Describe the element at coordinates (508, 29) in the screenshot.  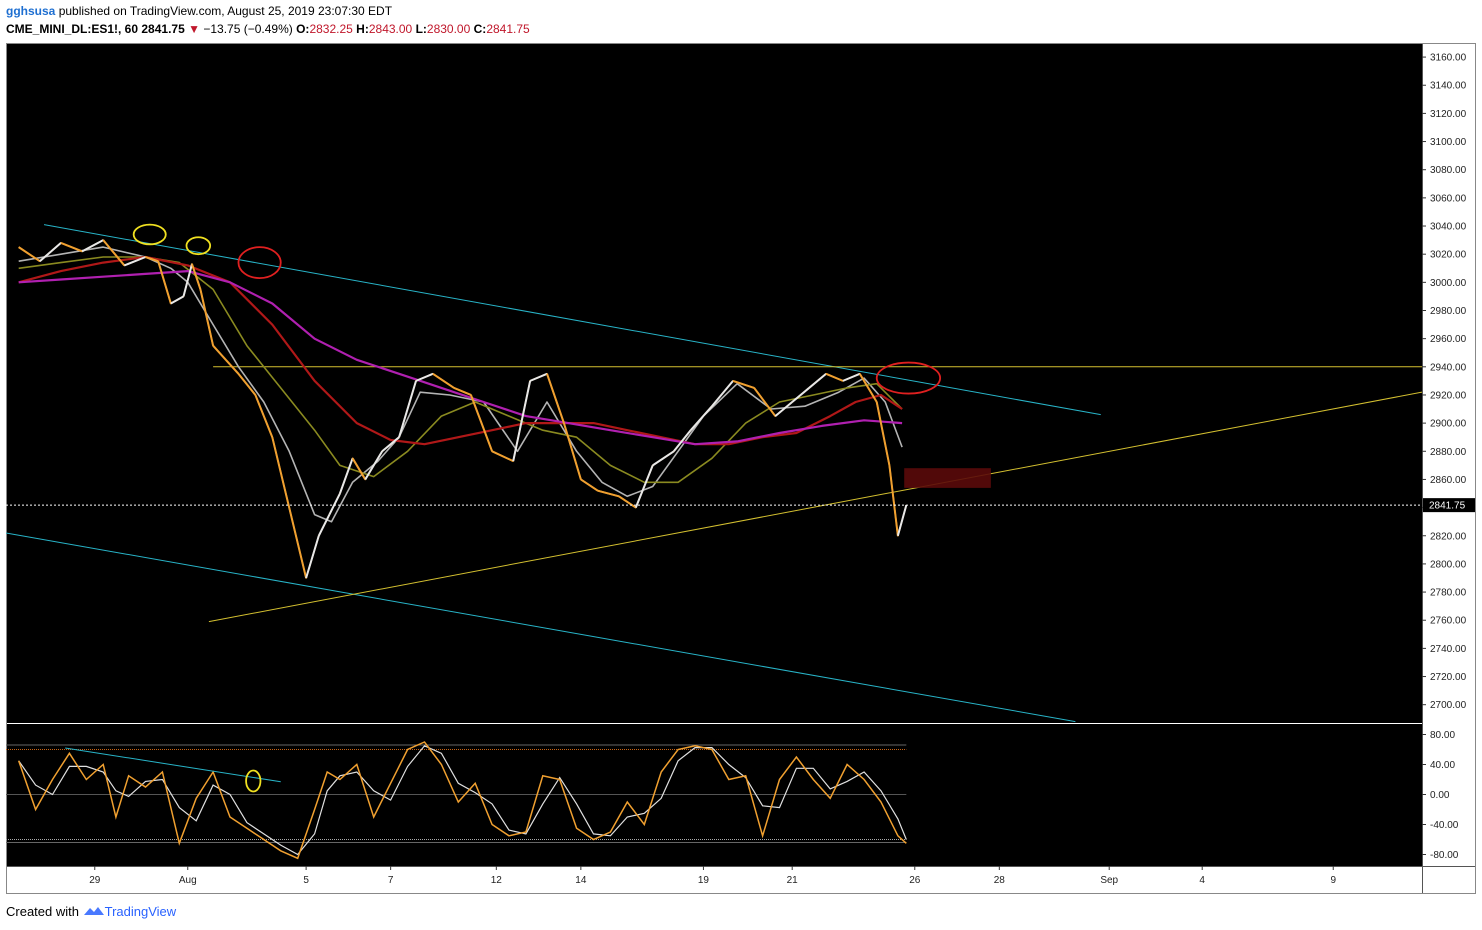
I see `close-value: 2841.75` at that location.